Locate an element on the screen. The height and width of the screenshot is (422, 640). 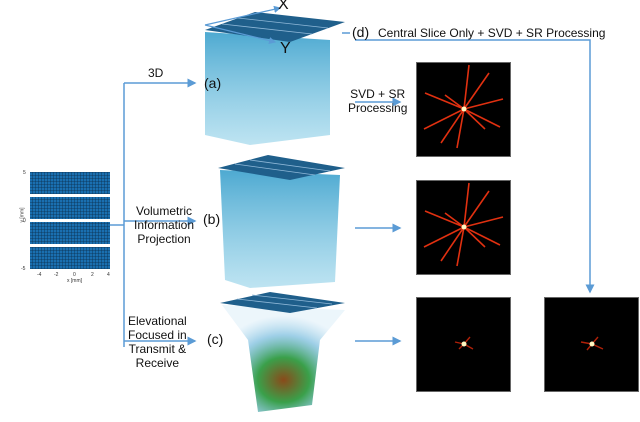
ytick: 0 is located at coordinates (24, 221).